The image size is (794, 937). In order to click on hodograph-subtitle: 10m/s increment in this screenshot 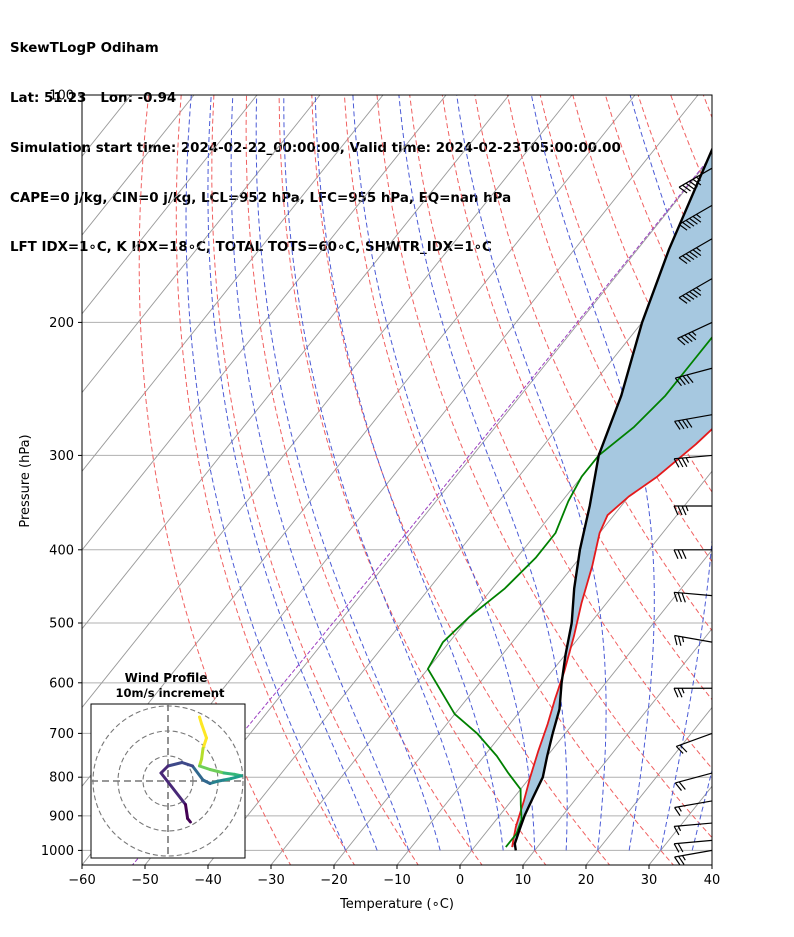, I will do `click(170, 693)`.